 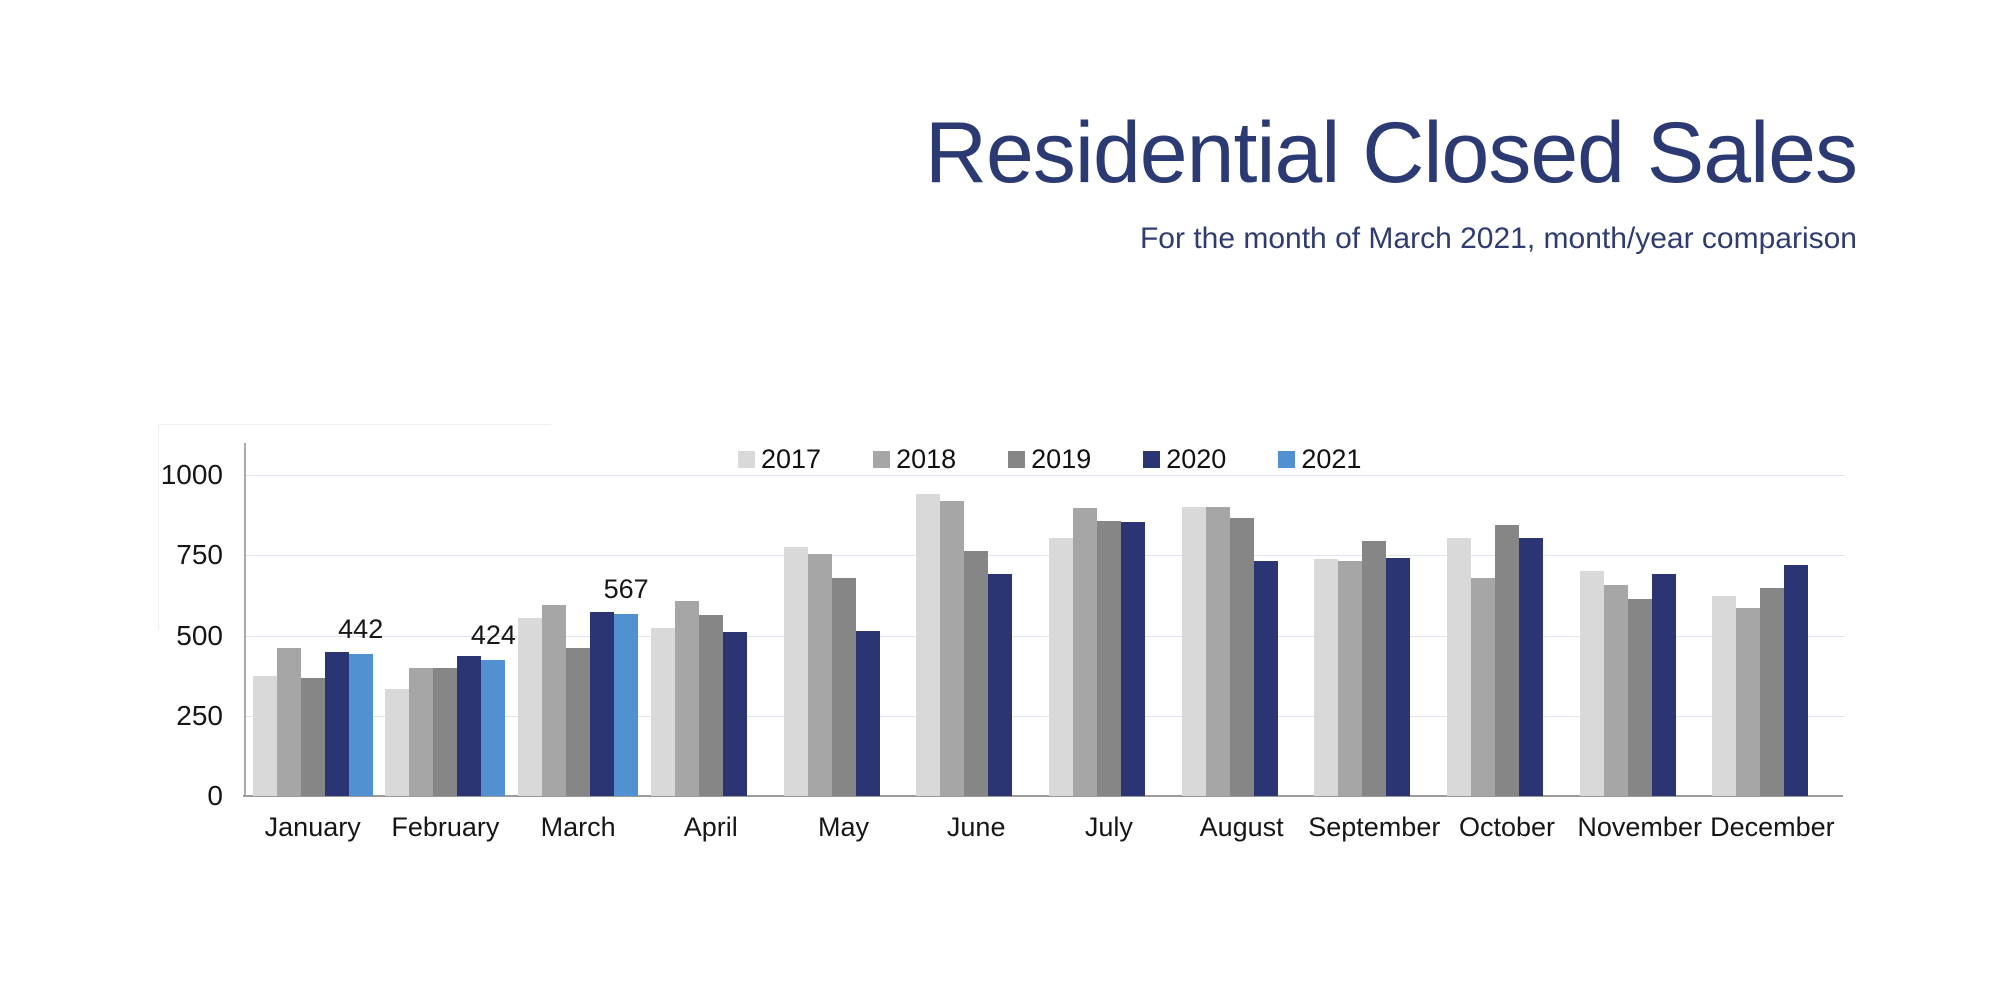 I want to click on x-label-june: June, so click(x=976, y=827).